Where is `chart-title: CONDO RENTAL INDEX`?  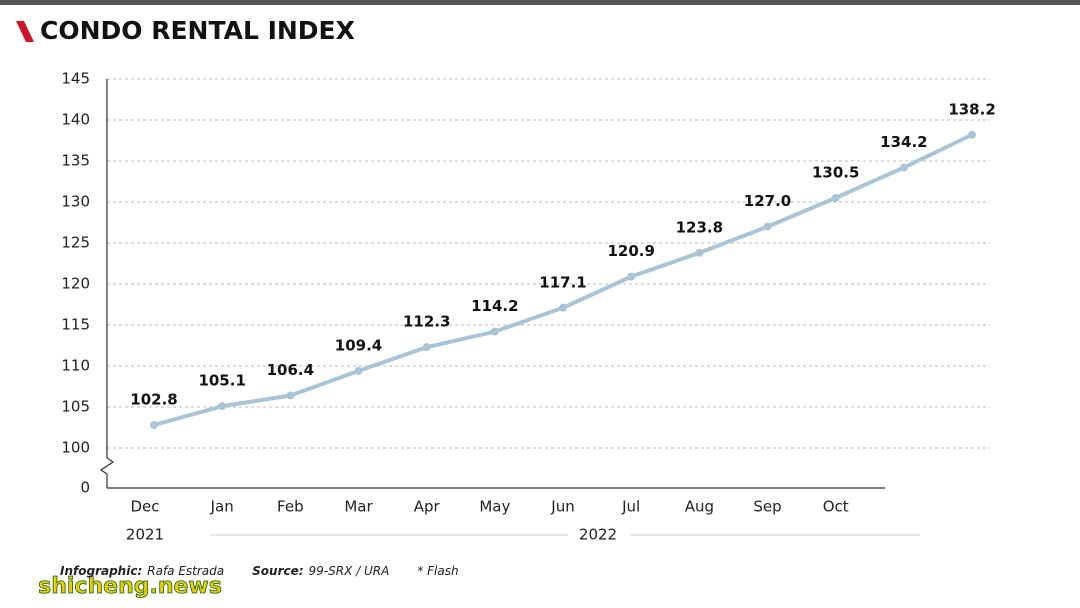 chart-title: CONDO RENTAL INDEX is located at coordinates (197, 30).